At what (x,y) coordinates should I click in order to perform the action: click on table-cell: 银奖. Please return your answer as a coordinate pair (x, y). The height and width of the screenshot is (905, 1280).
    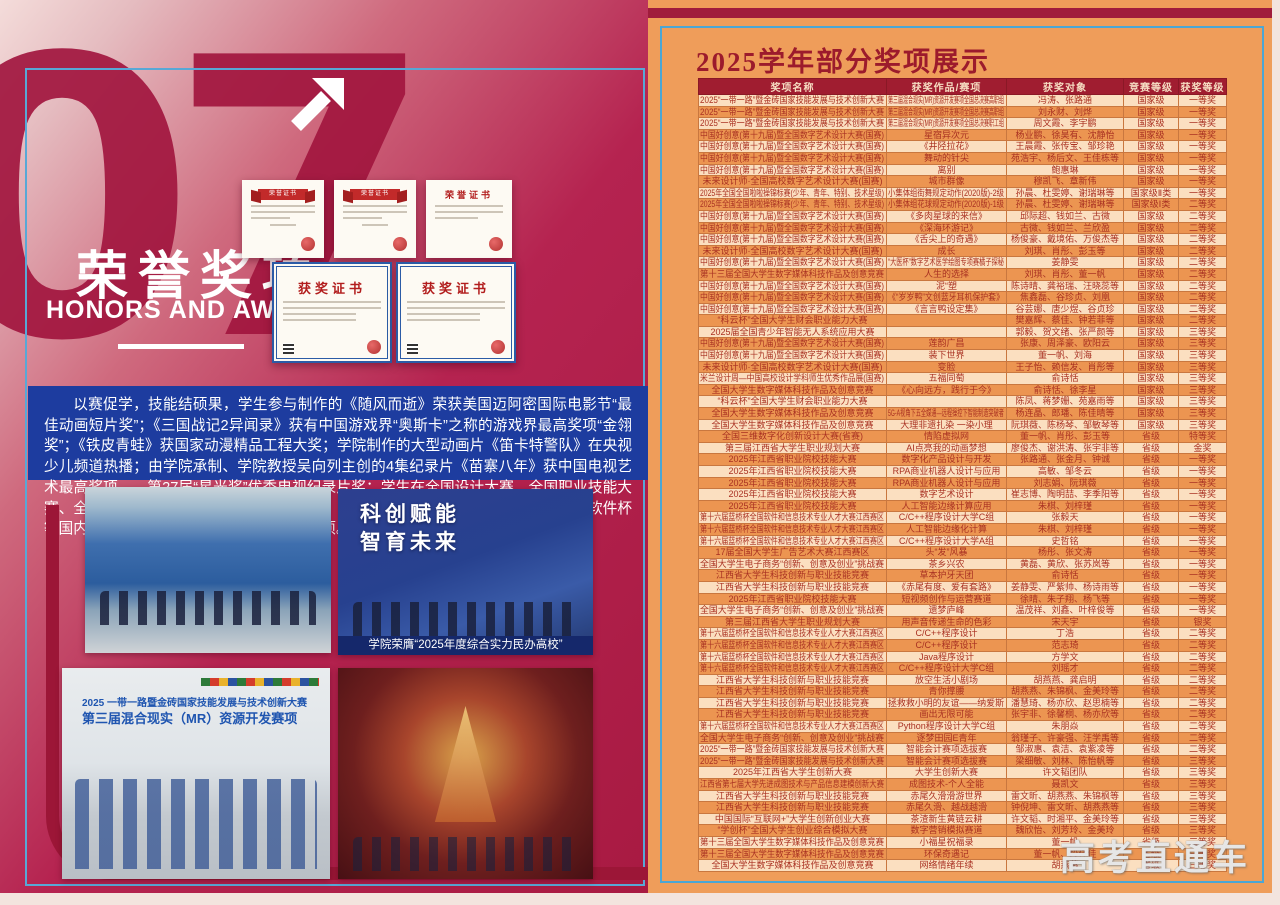
    Looking at the image, I should click on (1202, 622).